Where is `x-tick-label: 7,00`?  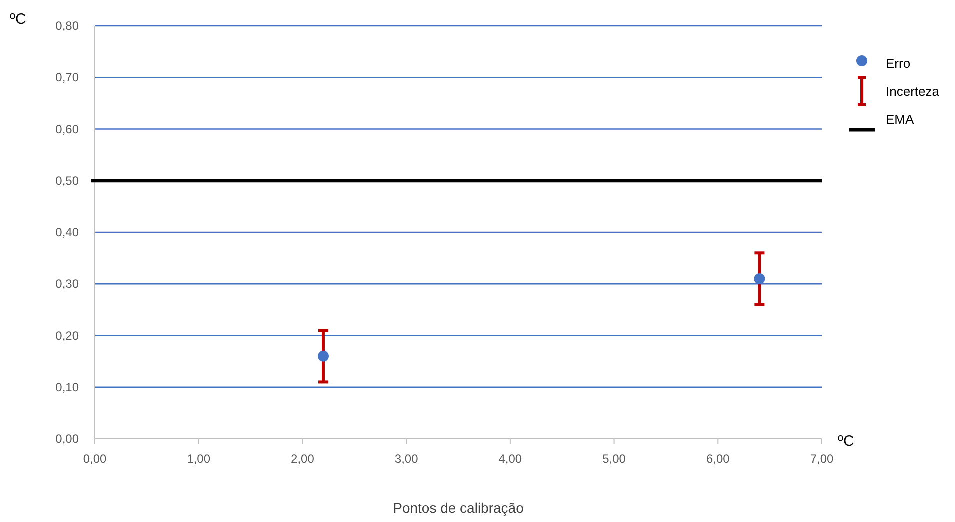 x-tick-label: 7,00 is located at coordinates (822, 459).